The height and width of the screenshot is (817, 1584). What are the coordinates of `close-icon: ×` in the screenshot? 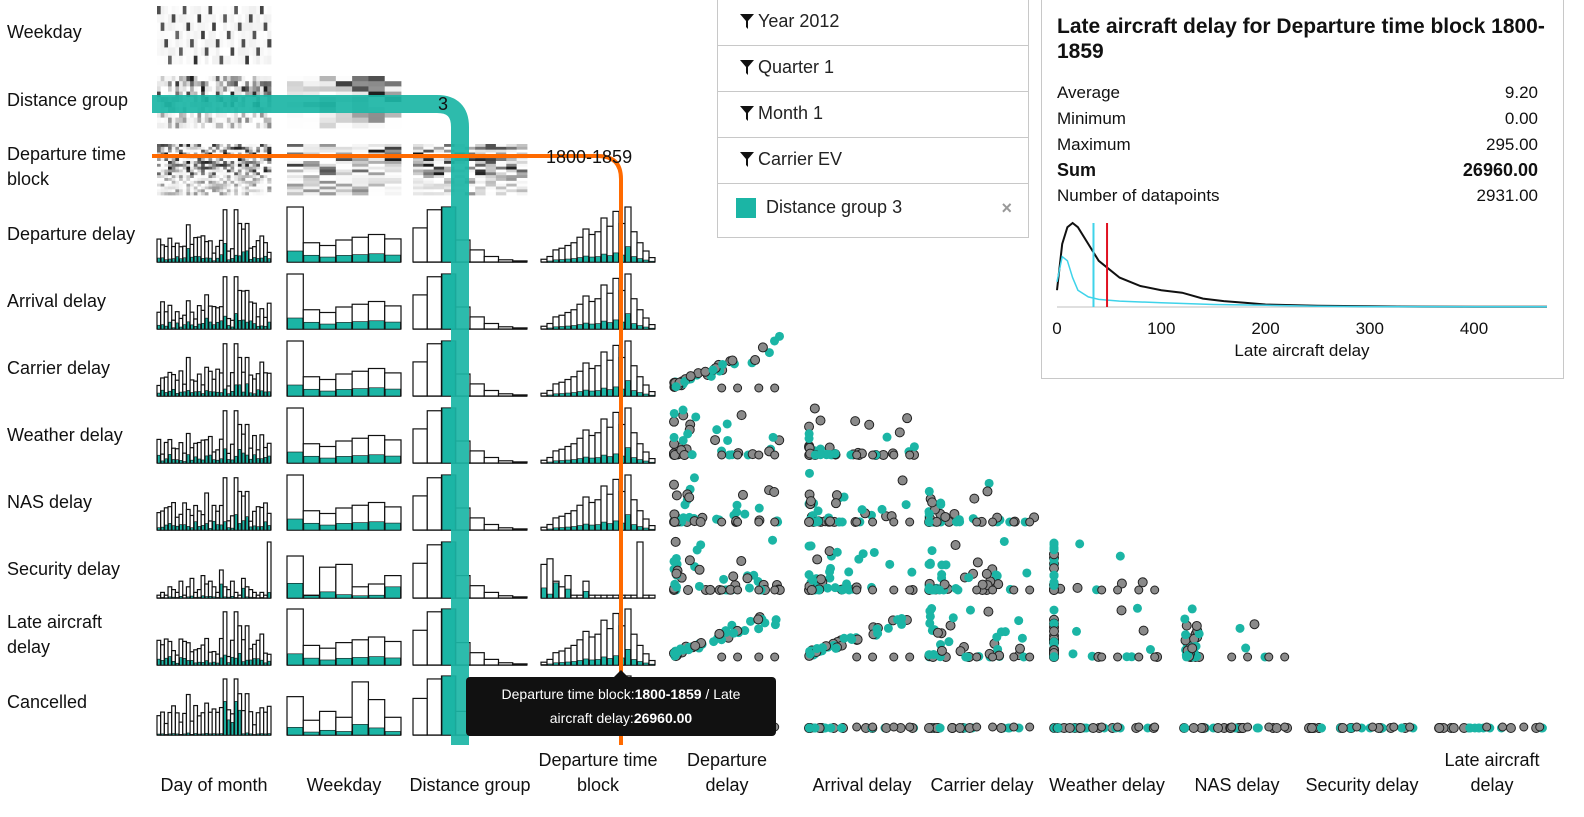 It's located at (1006, 208).